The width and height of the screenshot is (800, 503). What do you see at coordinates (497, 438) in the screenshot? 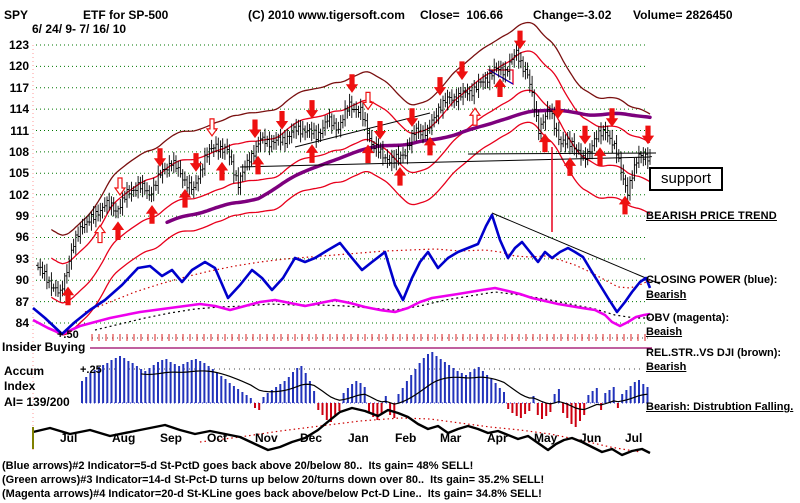
I see `month-label: Apr` at bounding box center [497, 438].